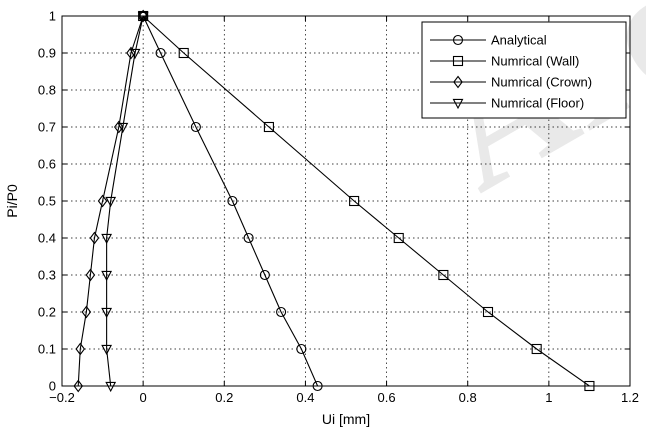  I want to click on y-tick-label: 0.7, so click(47, 127).